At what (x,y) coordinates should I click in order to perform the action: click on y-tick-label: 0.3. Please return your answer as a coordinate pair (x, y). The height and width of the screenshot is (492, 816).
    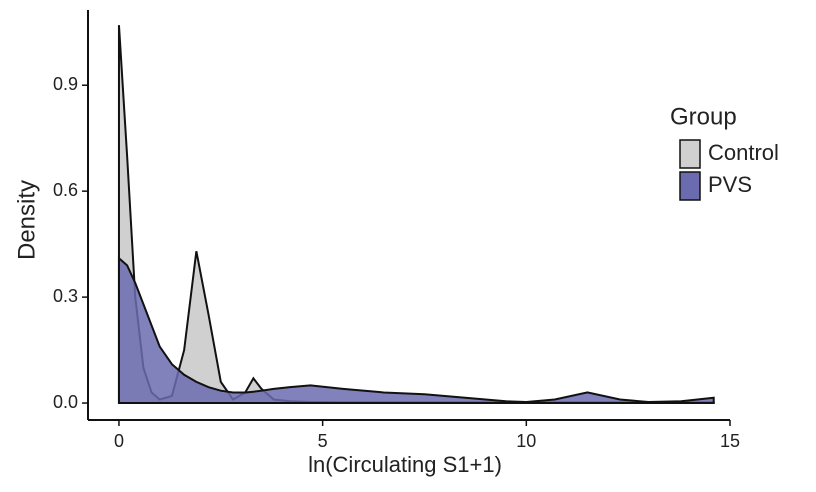
    Looking at the image, I should click on (65, 296).